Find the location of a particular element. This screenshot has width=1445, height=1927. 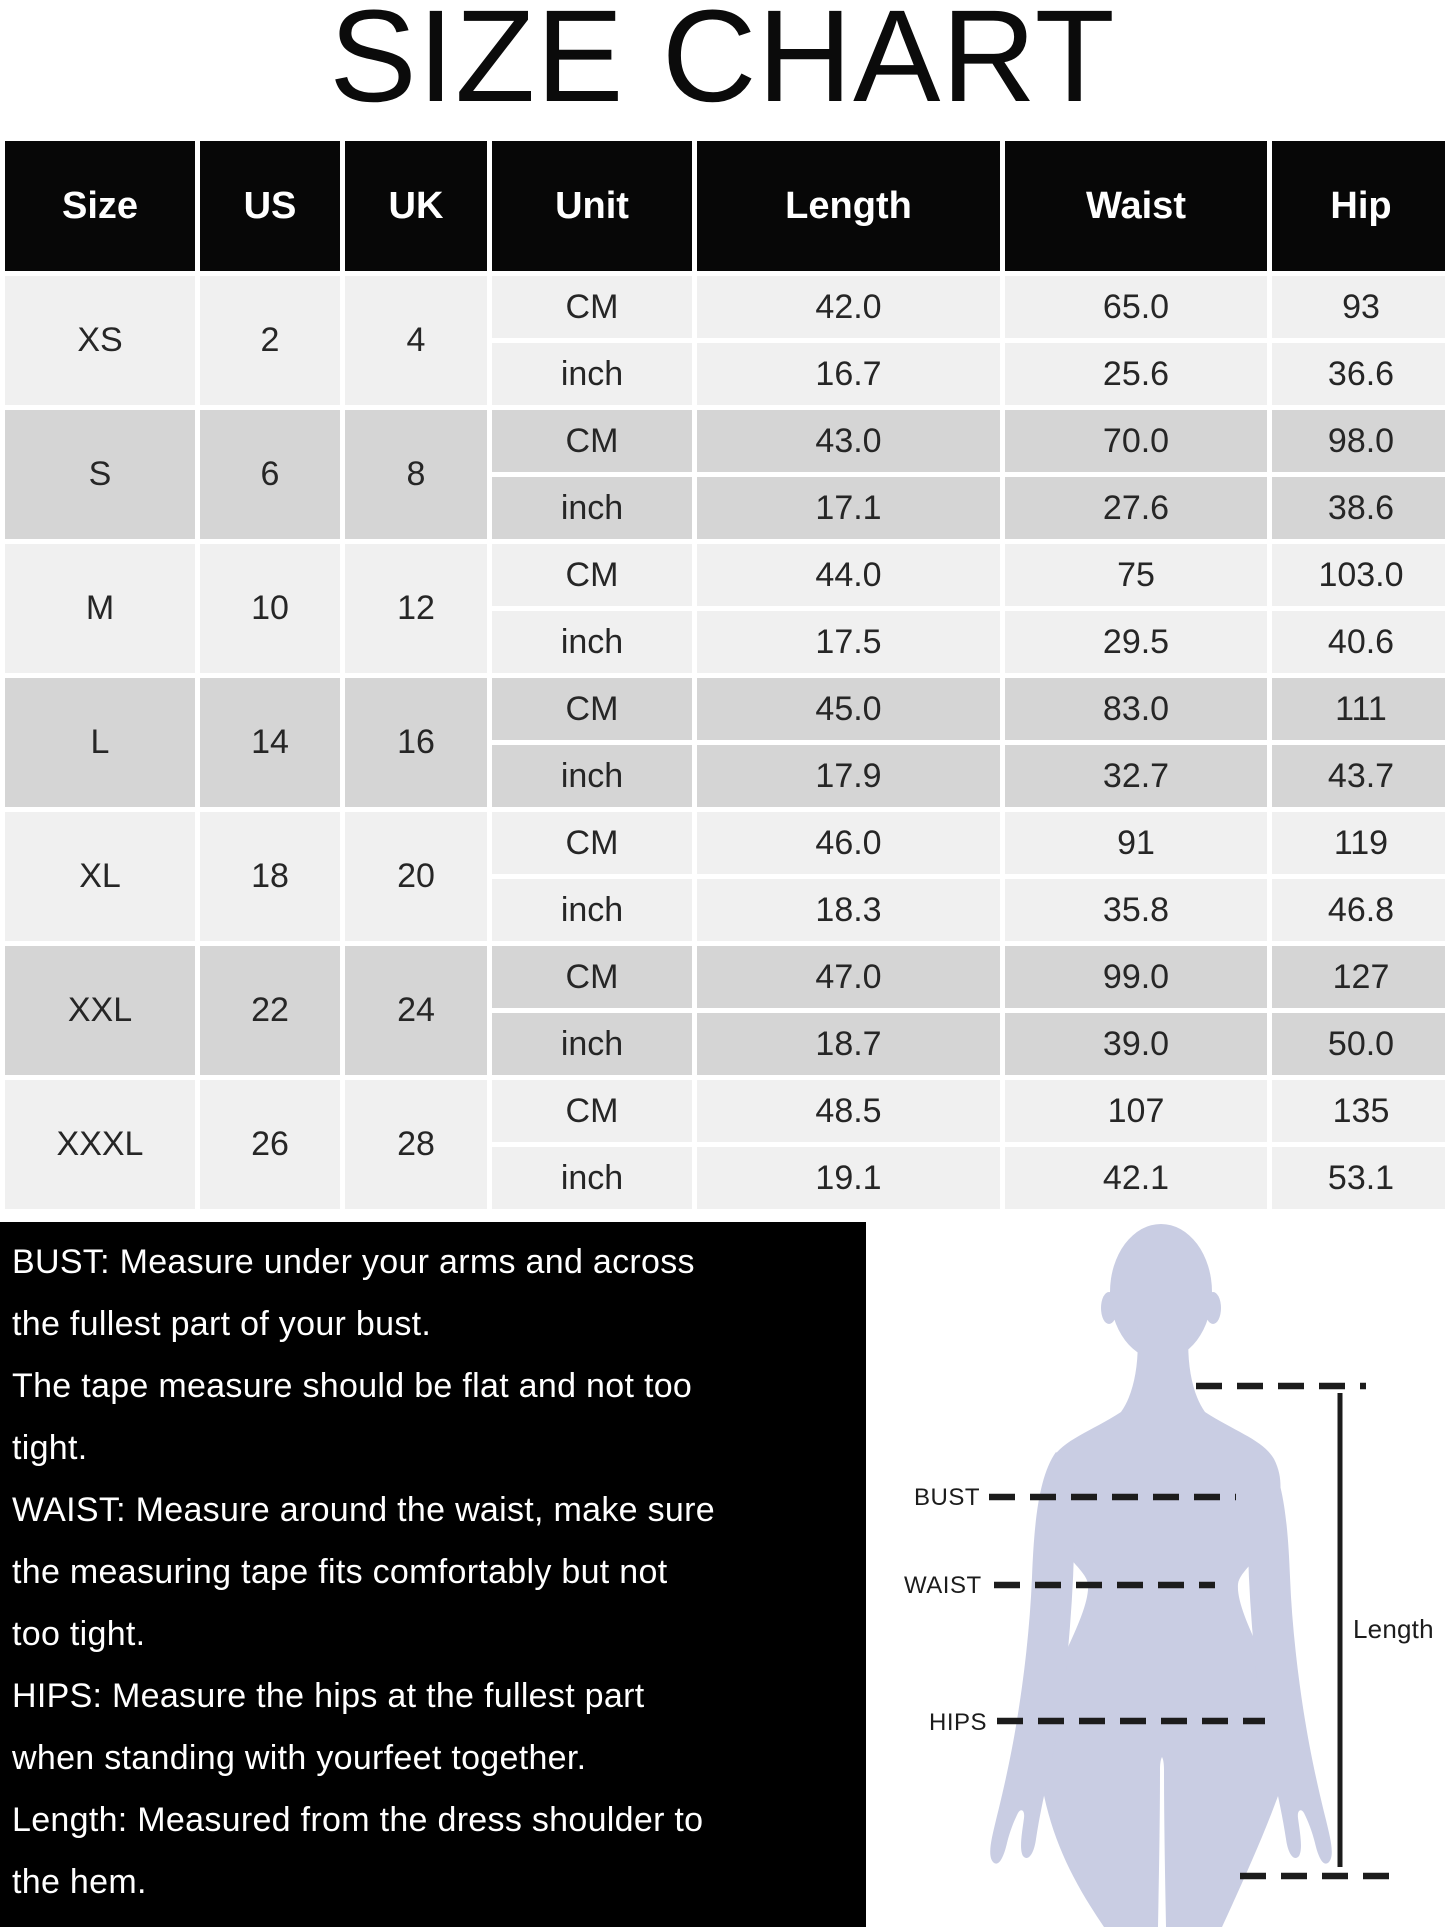

length-cell: 46.0 is located at coordinates (848, 843).